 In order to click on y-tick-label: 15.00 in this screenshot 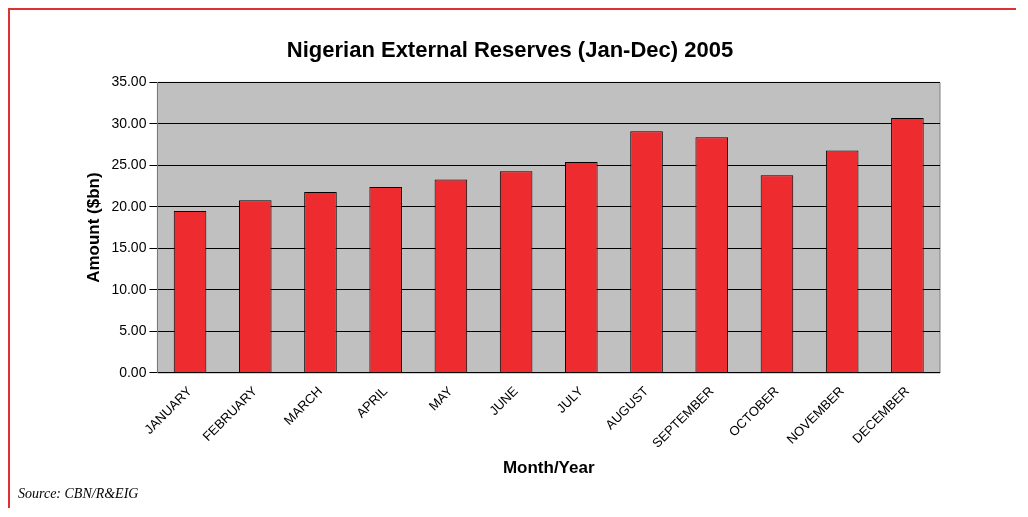, I will do `click(129, 247)`.